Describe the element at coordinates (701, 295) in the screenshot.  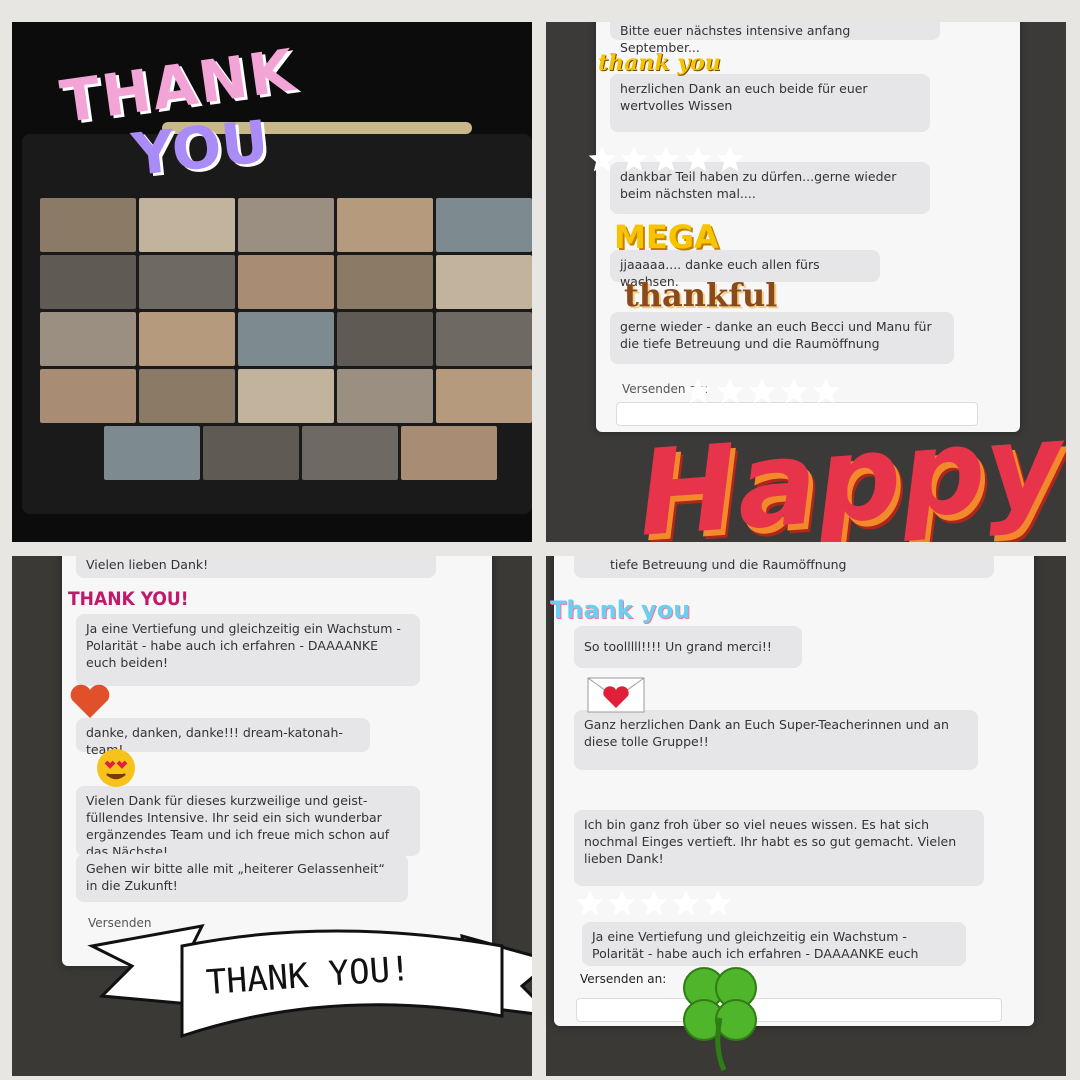
I see `sticker-thankful: thankful` at that location.